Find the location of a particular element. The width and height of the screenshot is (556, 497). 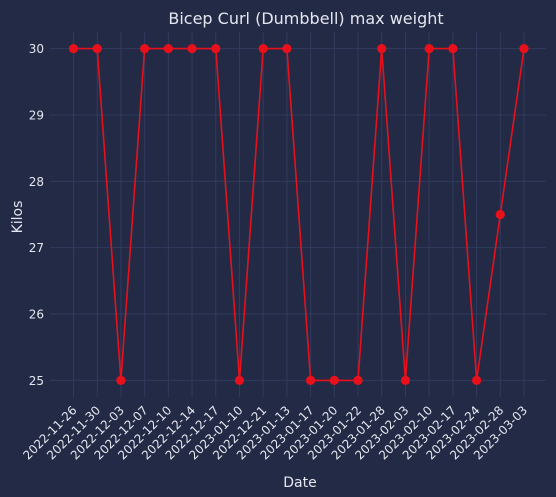

y-axis-label: Kilos is located at coordinates (18, 217).